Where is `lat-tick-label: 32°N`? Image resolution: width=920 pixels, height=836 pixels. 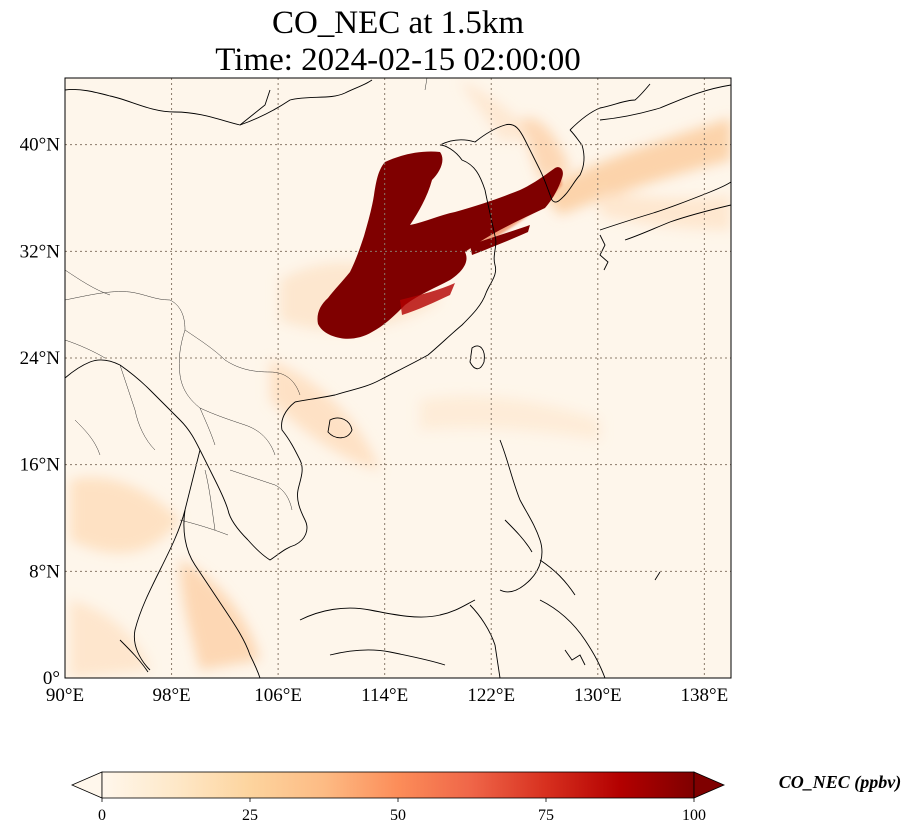 lat-tick-label: 32°N is located at coordinates (40, 251).